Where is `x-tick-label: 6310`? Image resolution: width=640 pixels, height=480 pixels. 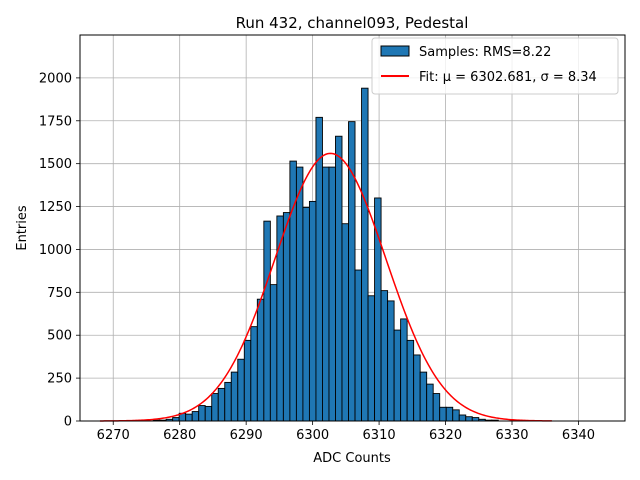 x-tick-label: 6310 is located at coordinates (379, 435).